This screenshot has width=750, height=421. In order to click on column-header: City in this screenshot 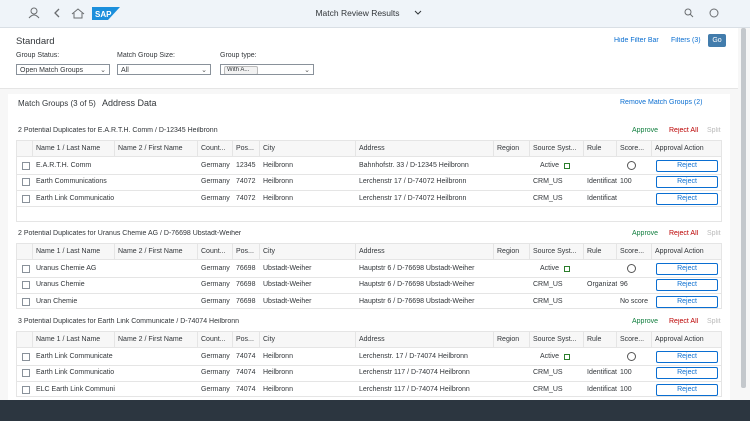, I will do `click(308, 149)`.